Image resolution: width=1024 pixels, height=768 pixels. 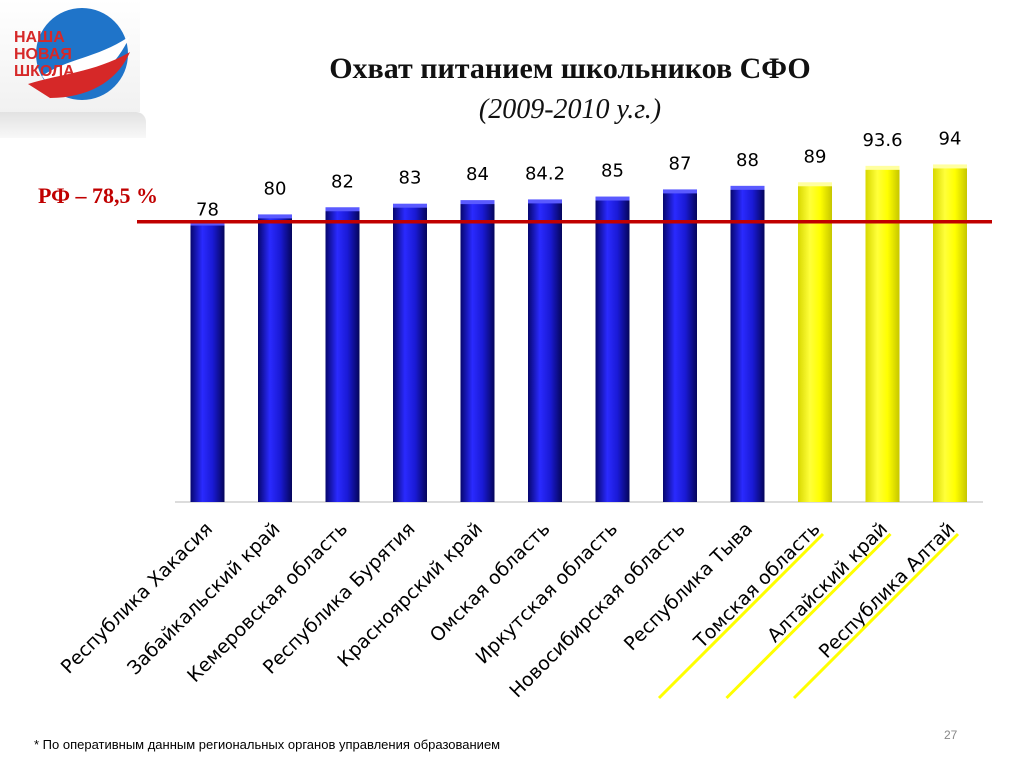 What do you see at coordinates (747, 160) in the screenshot?
I see `value-label: 88` at bounding box center [747, 160].